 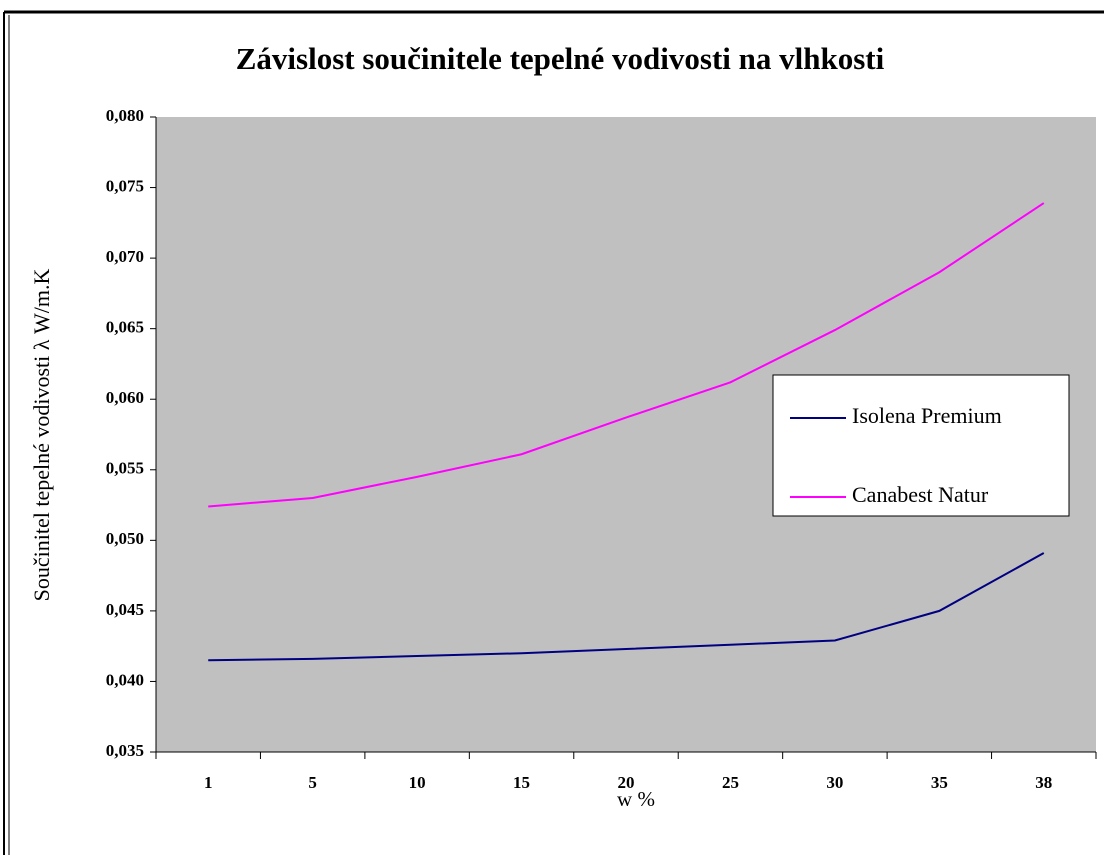 I want to click on series-line, so click(x=626, y=607).